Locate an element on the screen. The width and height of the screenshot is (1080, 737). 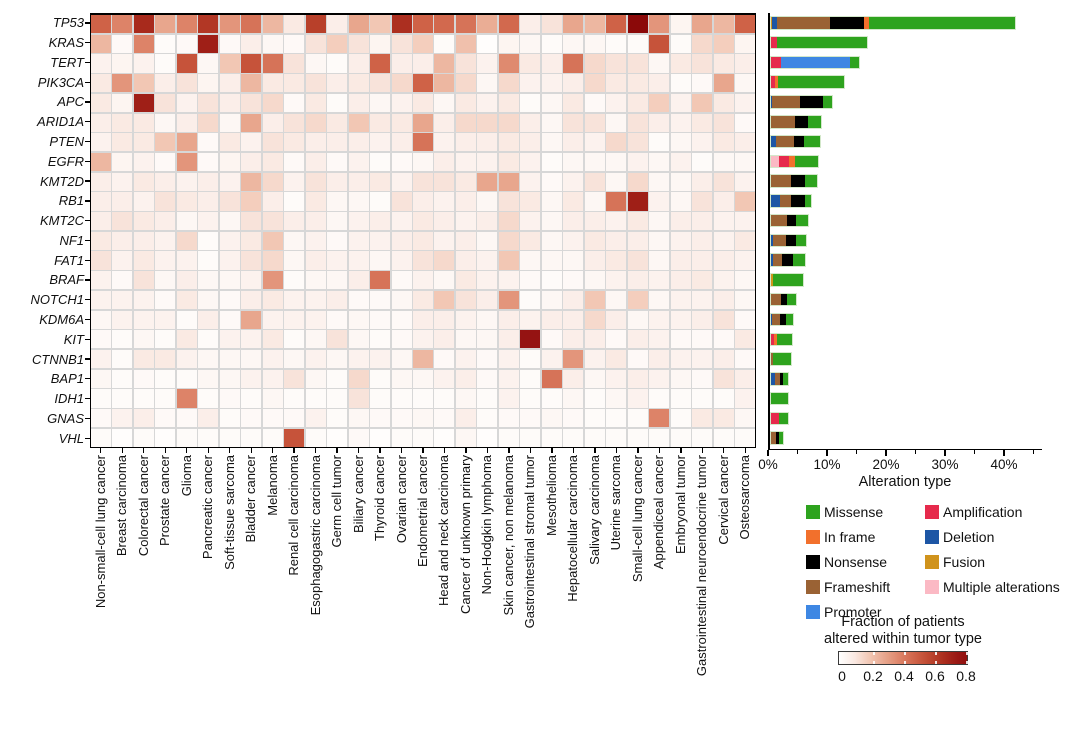
bar-segment-nonsense is located at coordinates (801, 122).